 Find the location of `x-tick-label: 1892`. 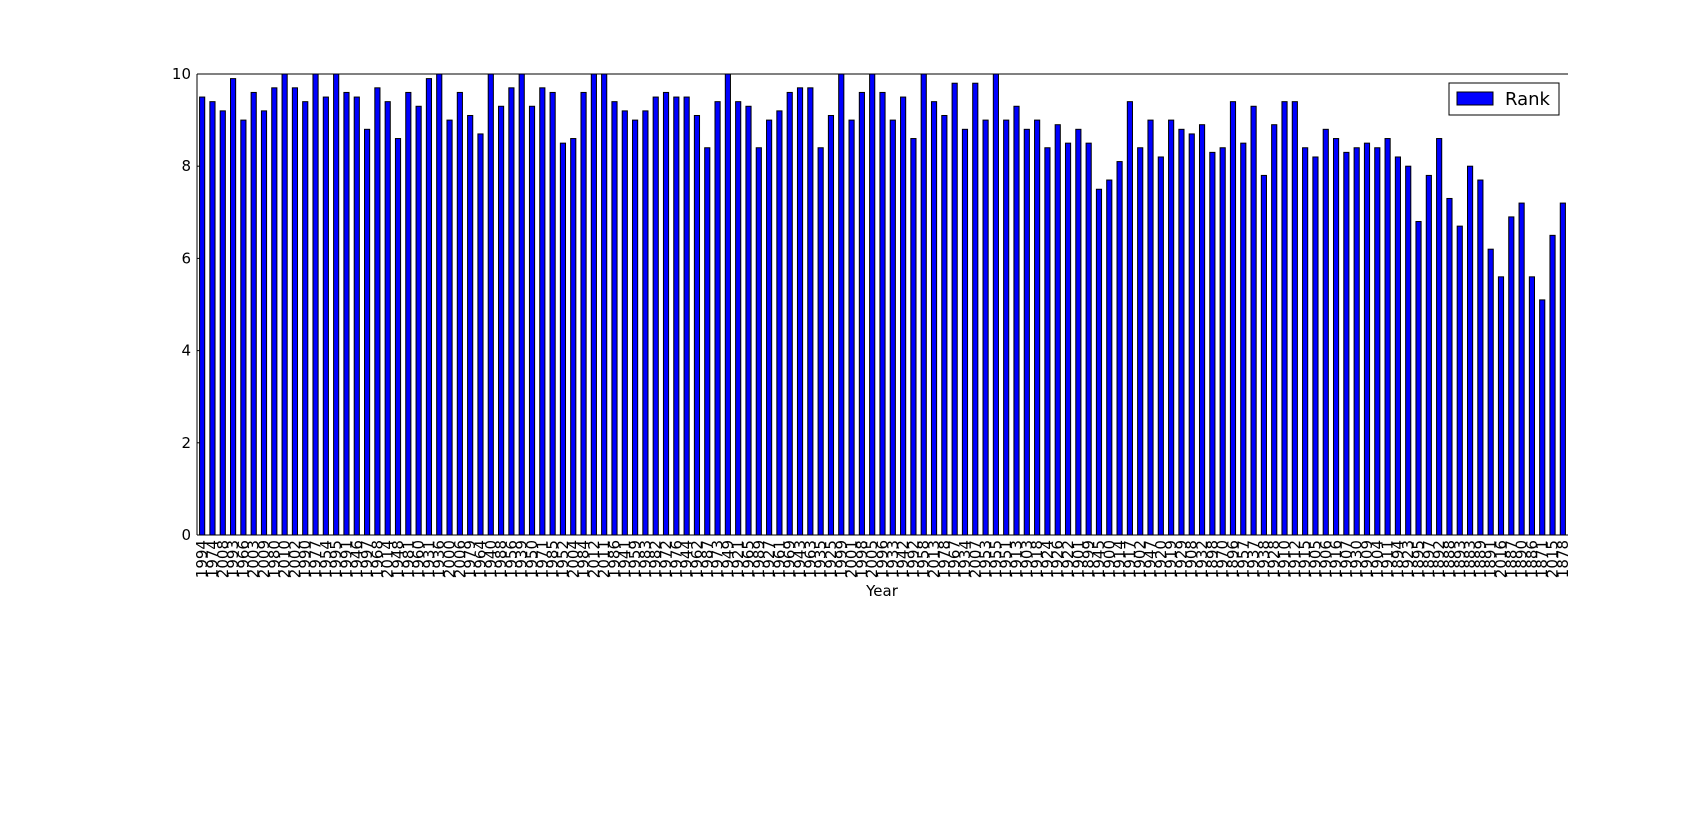

x-tick-label: 1892 is located at coordinates (1439, 559).